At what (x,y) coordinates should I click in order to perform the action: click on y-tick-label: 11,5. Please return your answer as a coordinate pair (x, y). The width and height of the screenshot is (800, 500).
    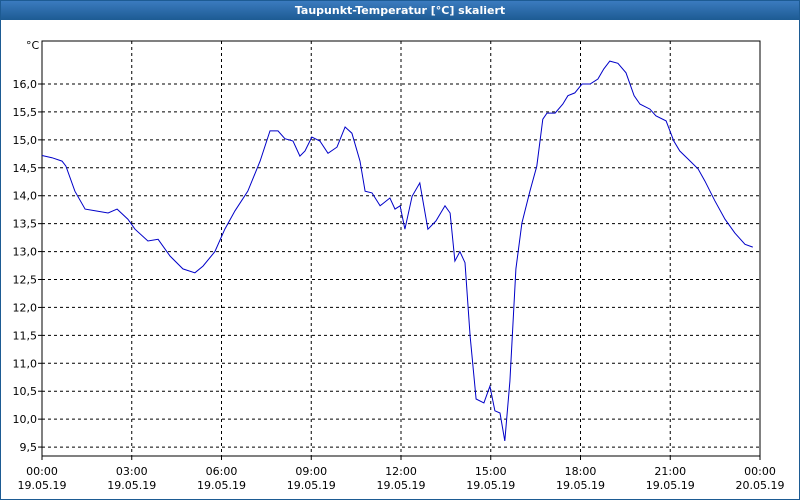
    Looking at the image, I should click on (25, 335).